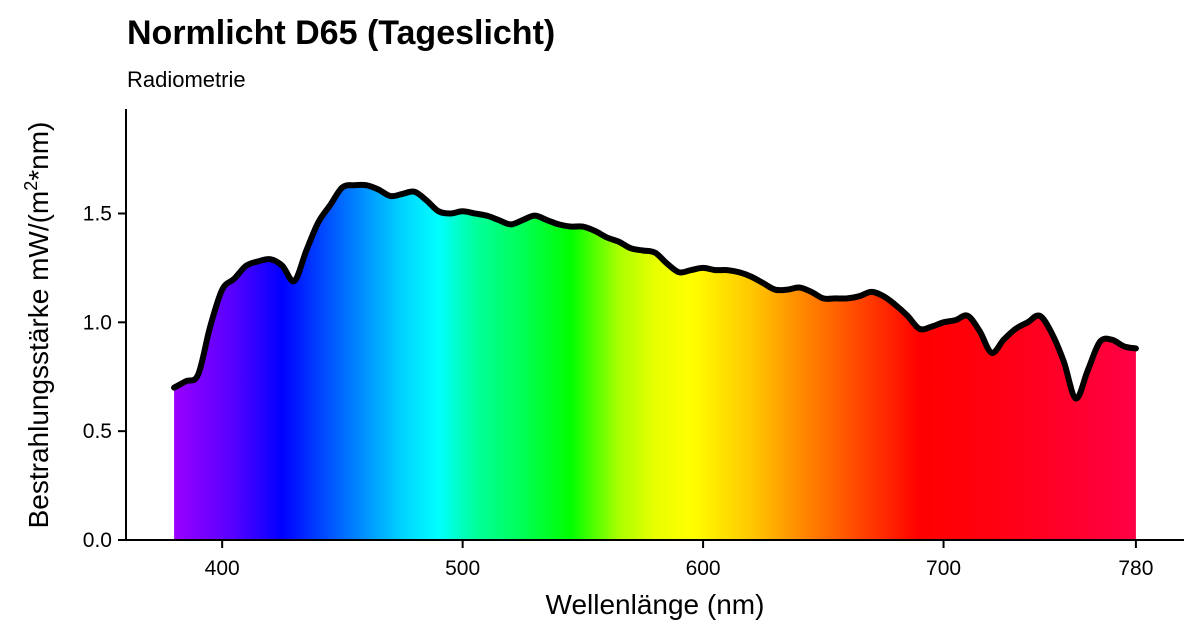 The height and width of the screenshot is (638, 1200). What do you see at coordinates (1135, 568) in the screenshot?
I see `x-tick-label: 780` at bounding box center [1135, 568].